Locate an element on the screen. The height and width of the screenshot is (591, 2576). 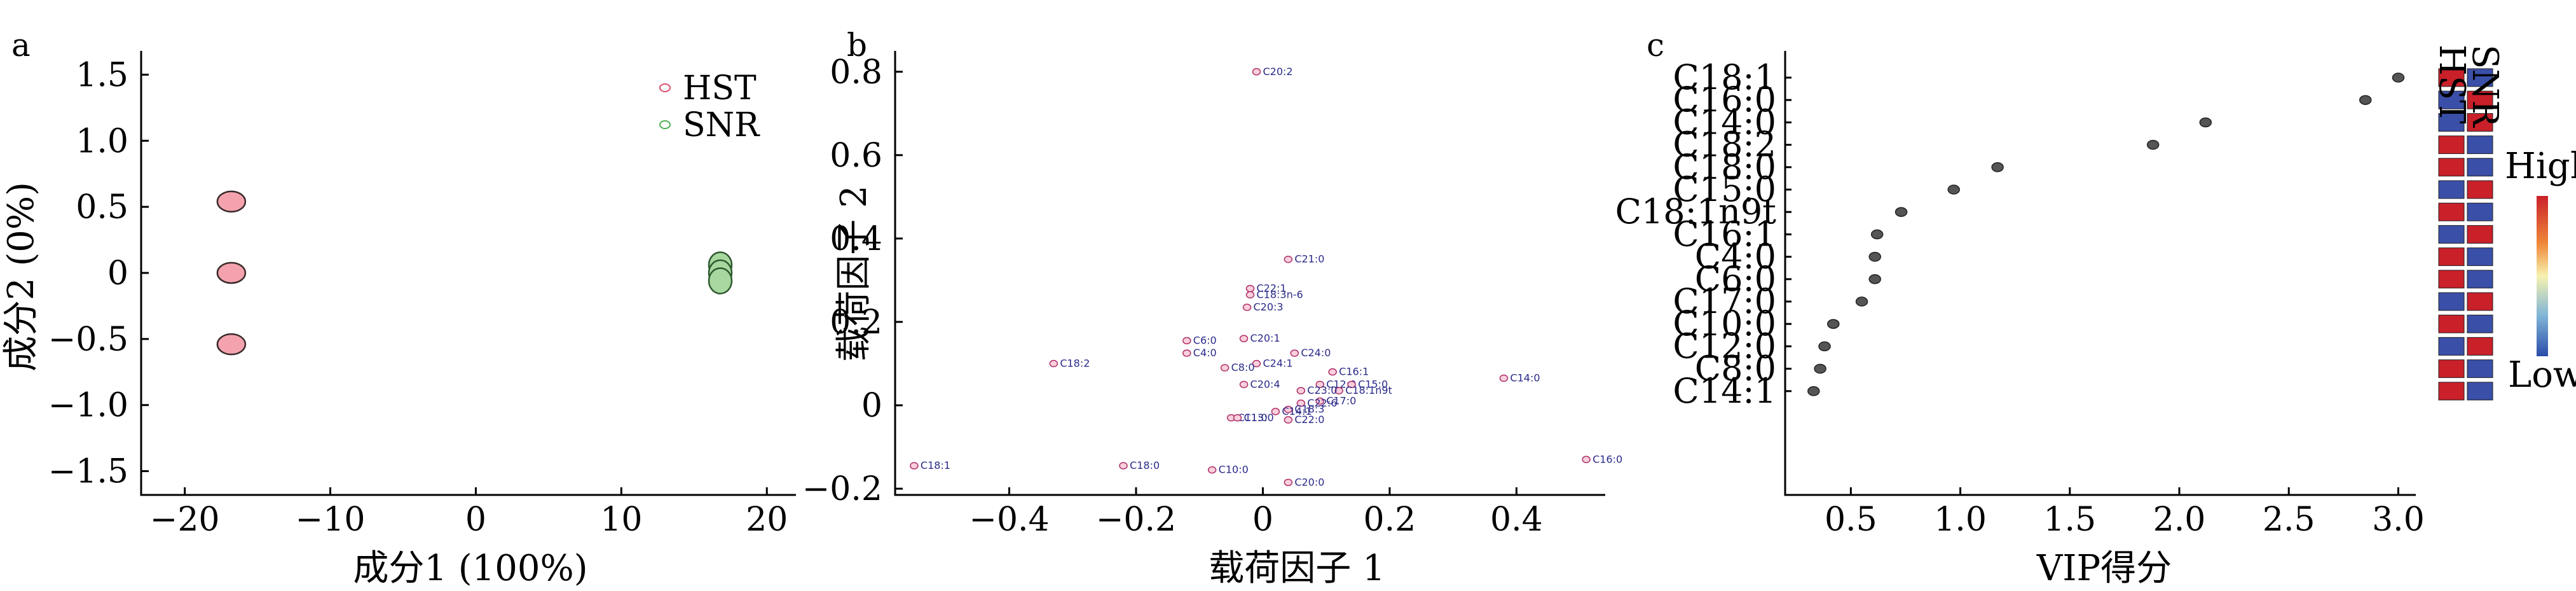
panel-a-y-tick-label: −0.5 is located at coordinates (88, 340).